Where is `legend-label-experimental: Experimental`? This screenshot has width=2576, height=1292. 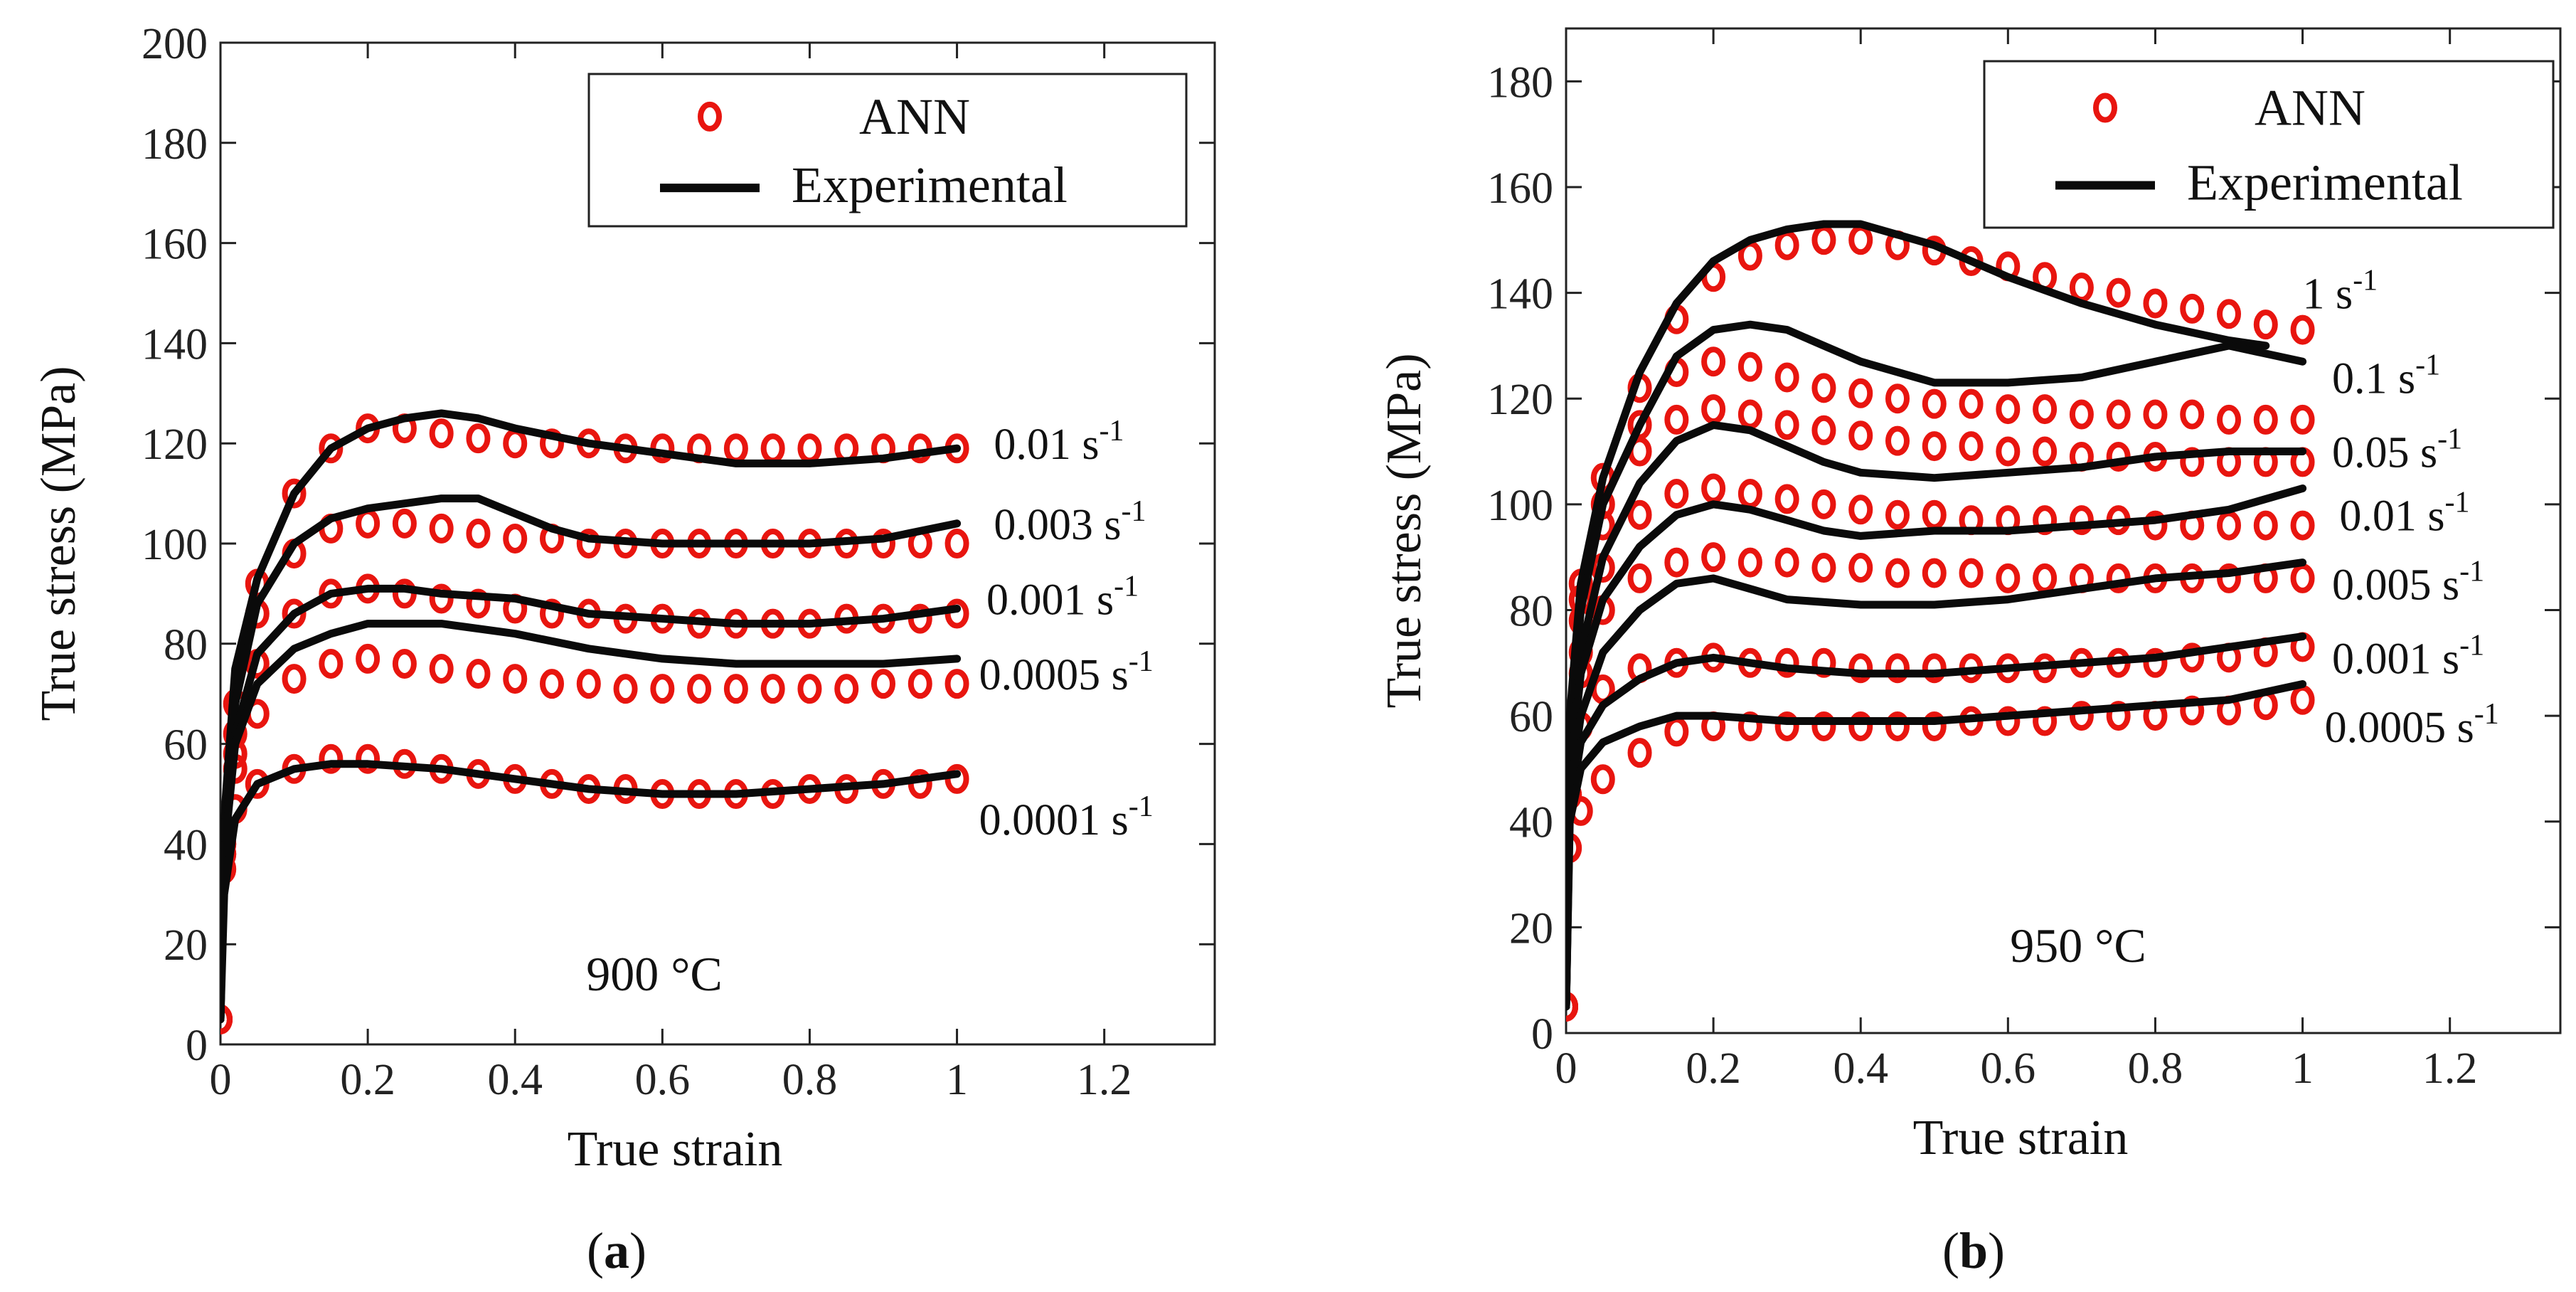
legend-label-experimental: Experimental is located at coordinates (2325, 182).